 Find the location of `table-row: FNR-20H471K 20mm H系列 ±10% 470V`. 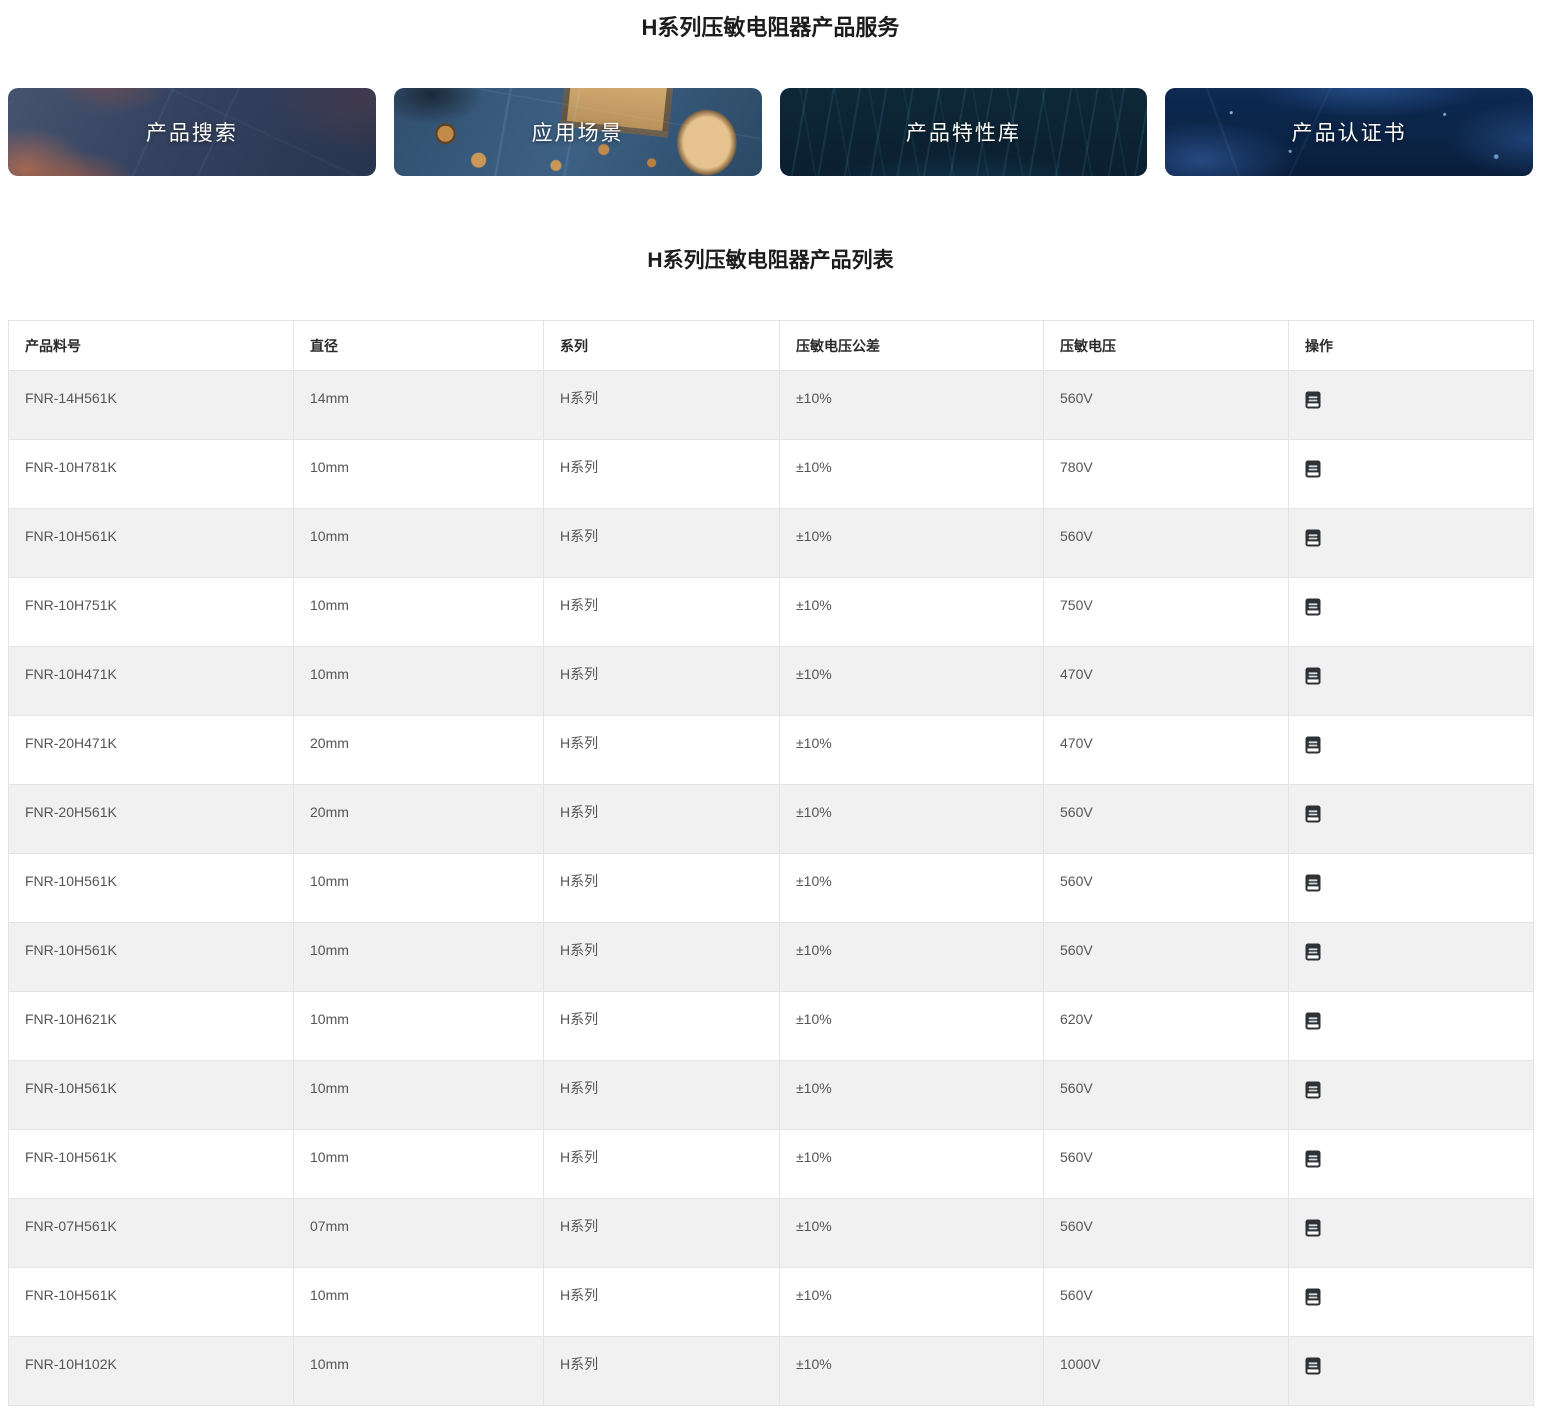

table-row: FNR-20H471K 20mm H系列 ±10% 470V is located at coordinates (771, 750).